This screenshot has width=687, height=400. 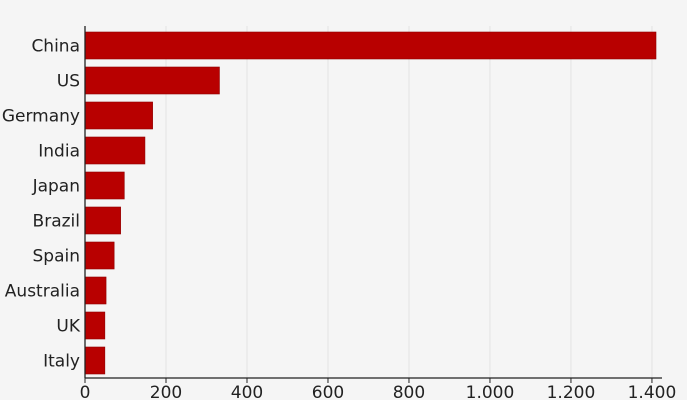 What do you see at coordinates (490, 391) in the screenshot?
I see `x-tick-label: 1.000` at bounding box center [490, 391].